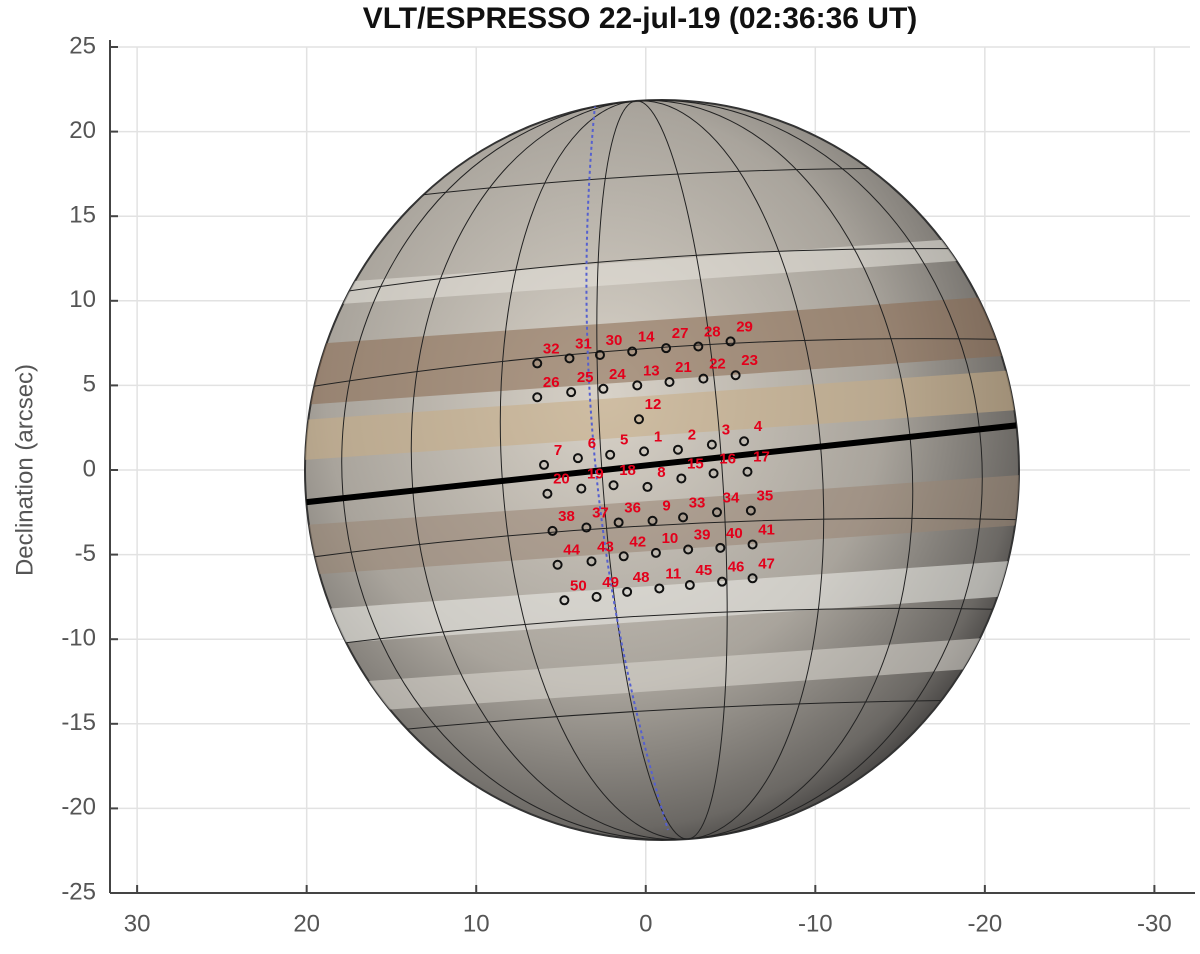  I want to click on point-label: 8, so click(661, 472).